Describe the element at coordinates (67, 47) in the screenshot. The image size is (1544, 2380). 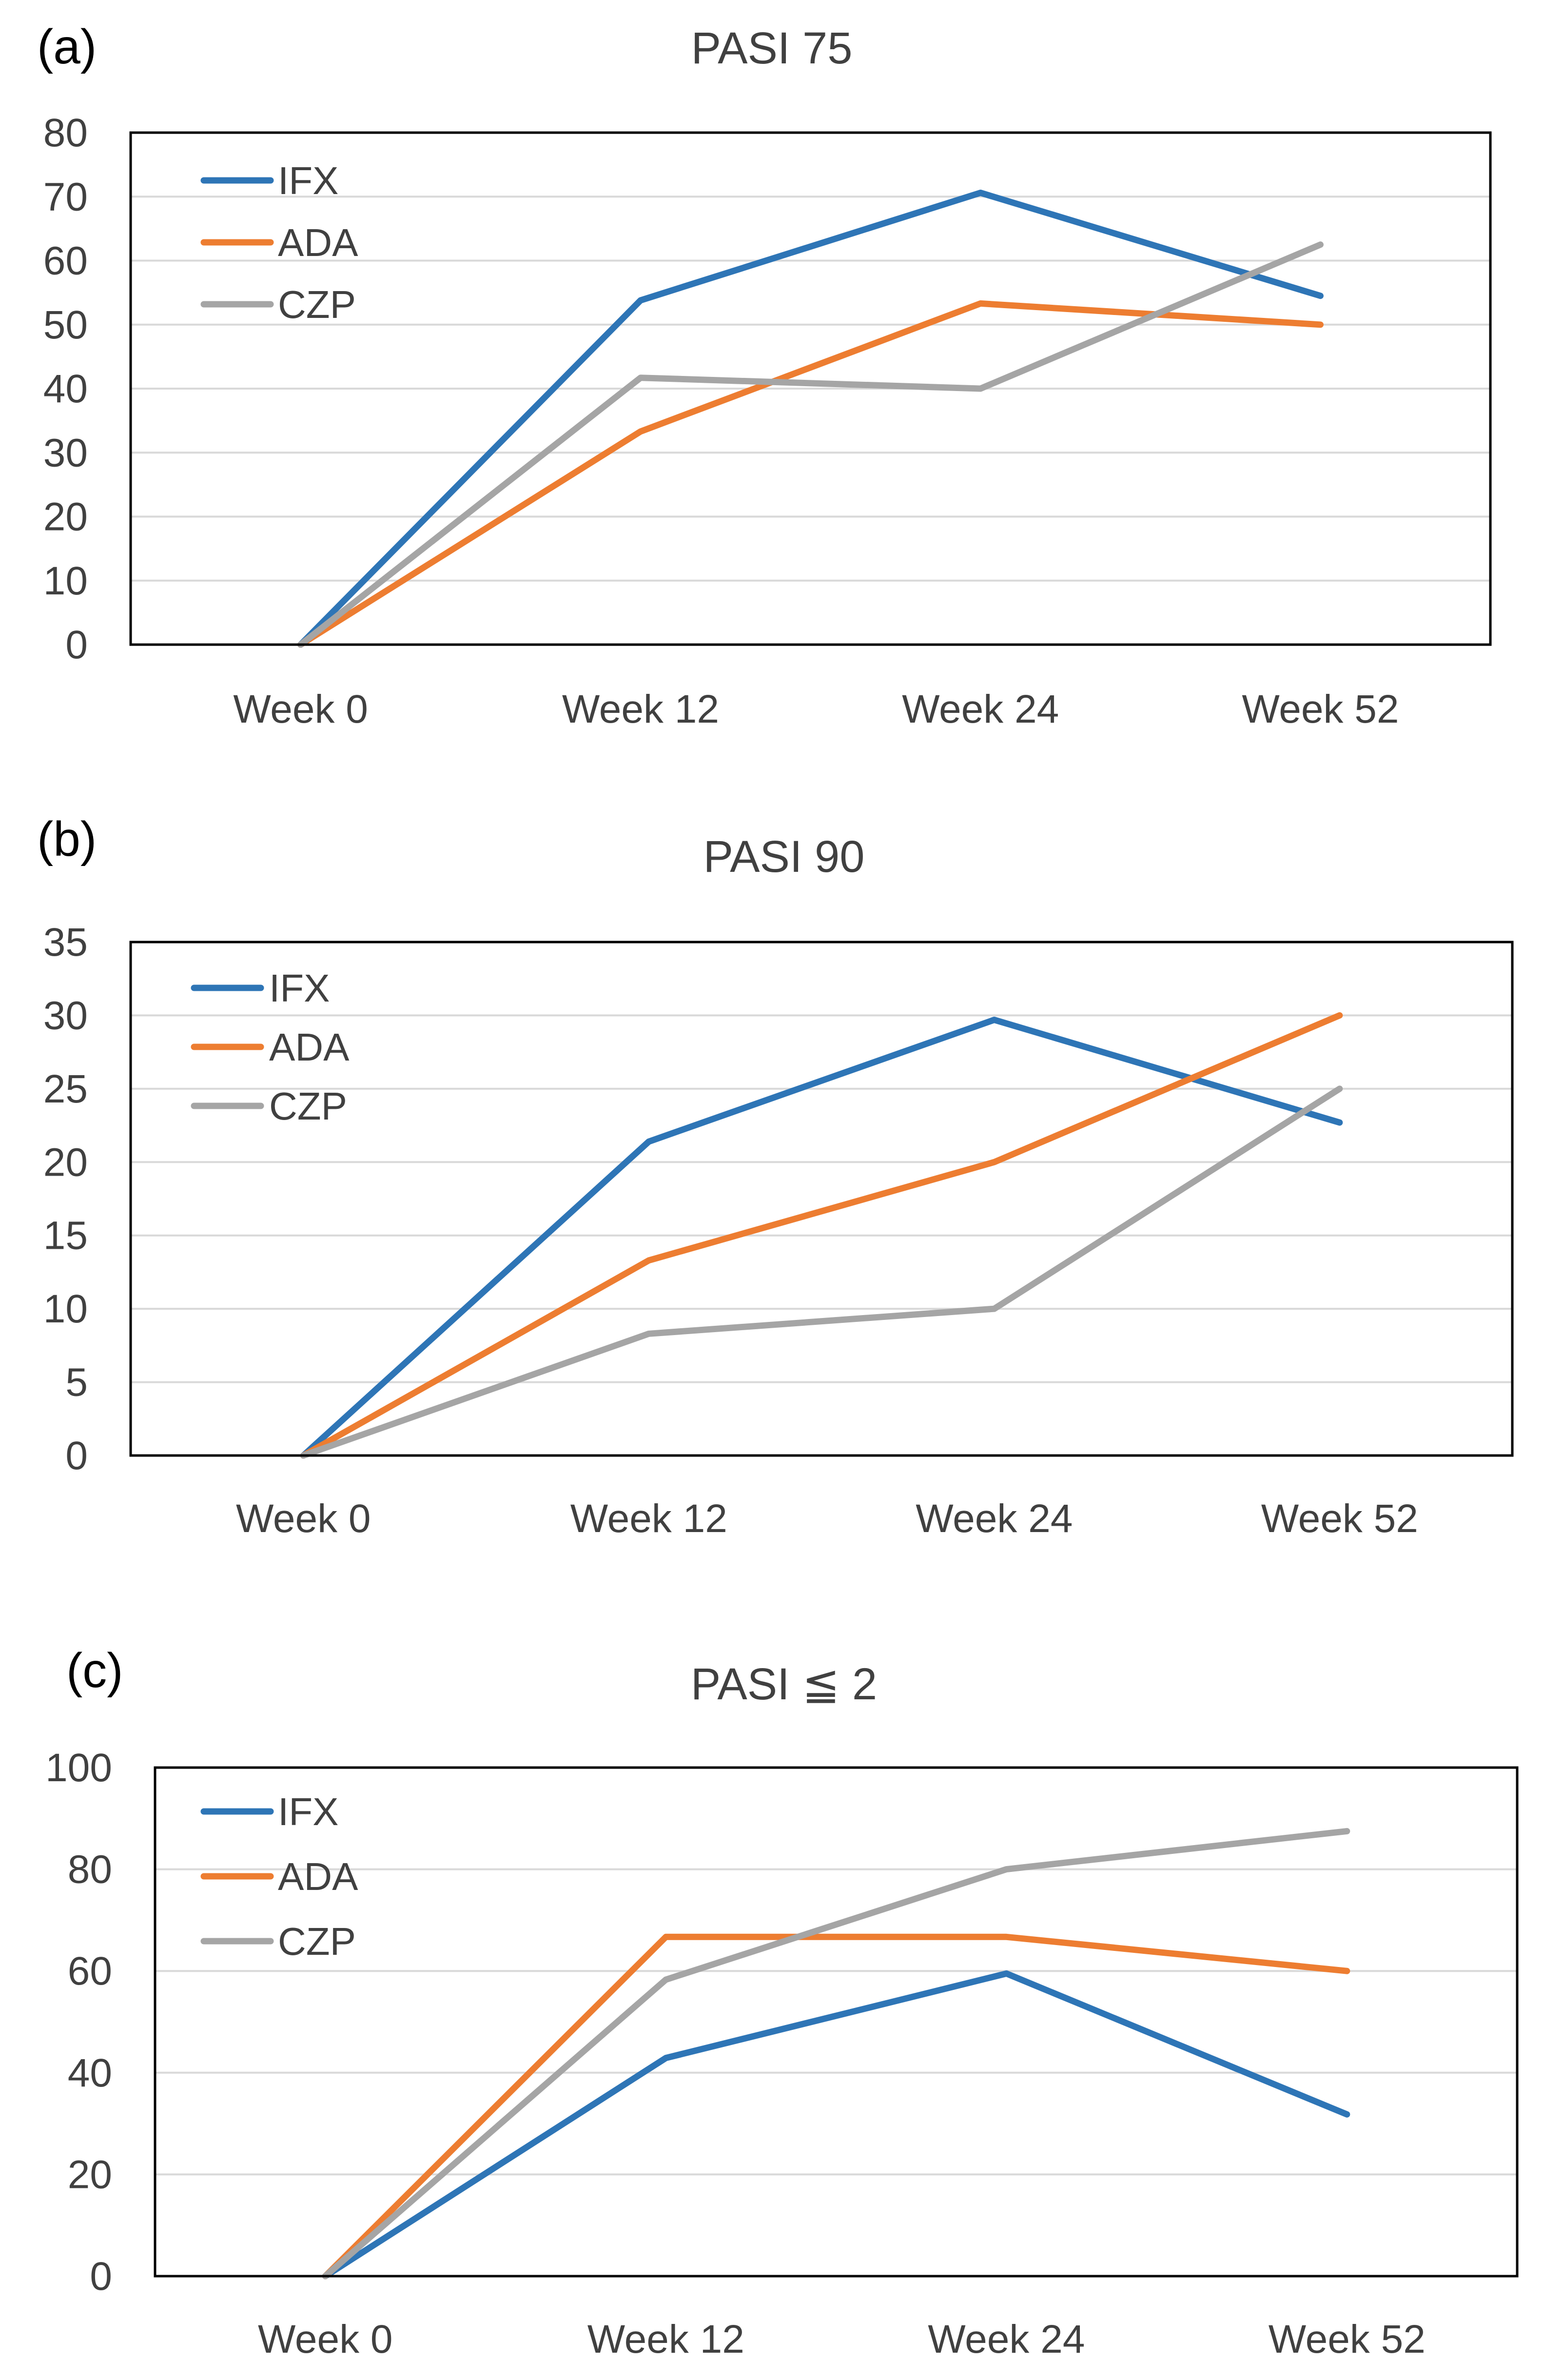
I see `panel-label: (a)` at that location.